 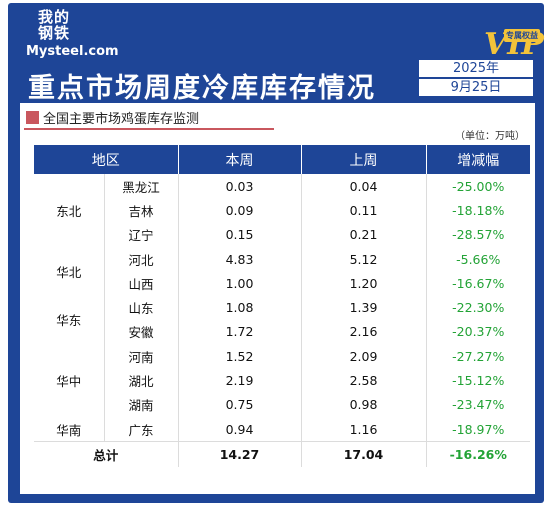 I want to click on change-cell: -27.27%, so click(x=478, y=356).